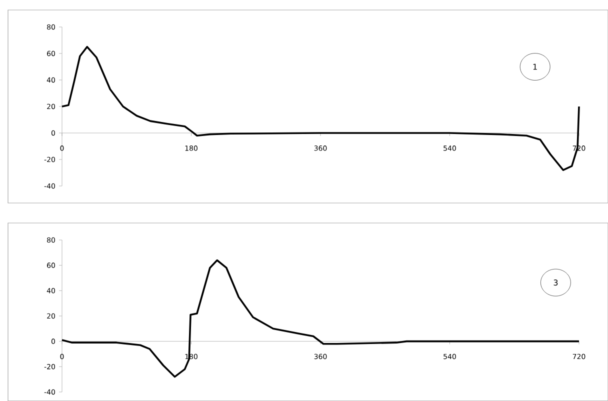  I want to click on annotation: 3, so click(556, 283).